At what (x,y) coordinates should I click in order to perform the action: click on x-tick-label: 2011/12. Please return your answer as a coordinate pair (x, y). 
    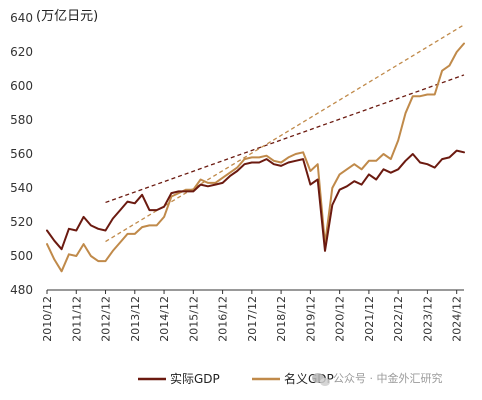
    Looking at the image, I should click on (76, 319).